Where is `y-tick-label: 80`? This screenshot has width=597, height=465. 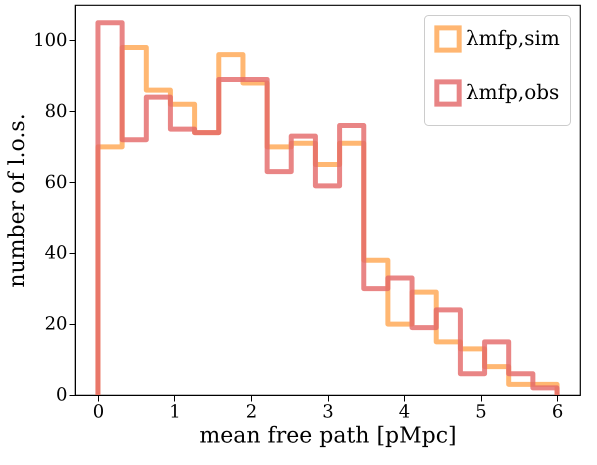
y-tick-label: 80 is located at coordinates (56, 111).